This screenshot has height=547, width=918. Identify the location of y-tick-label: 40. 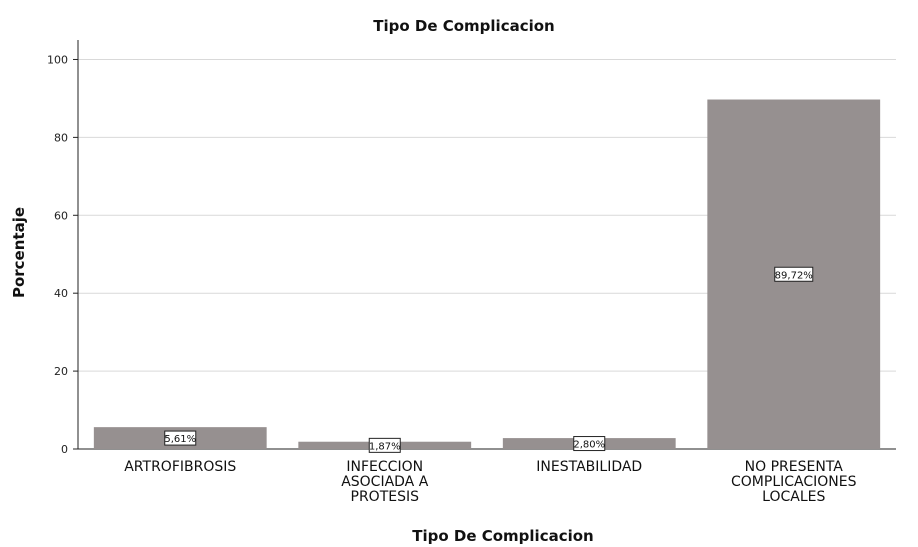
(61, 293).